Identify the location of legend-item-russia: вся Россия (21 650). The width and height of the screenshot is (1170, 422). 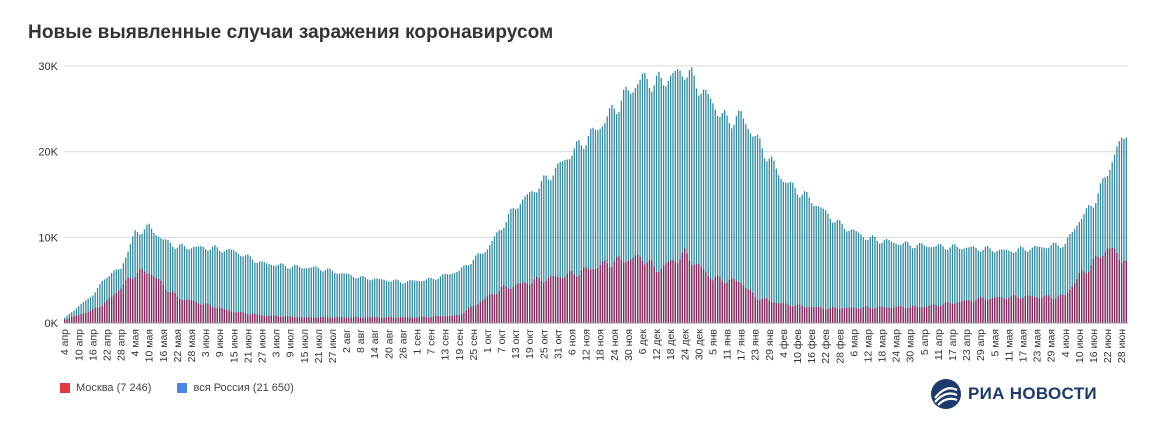
(235, 388).